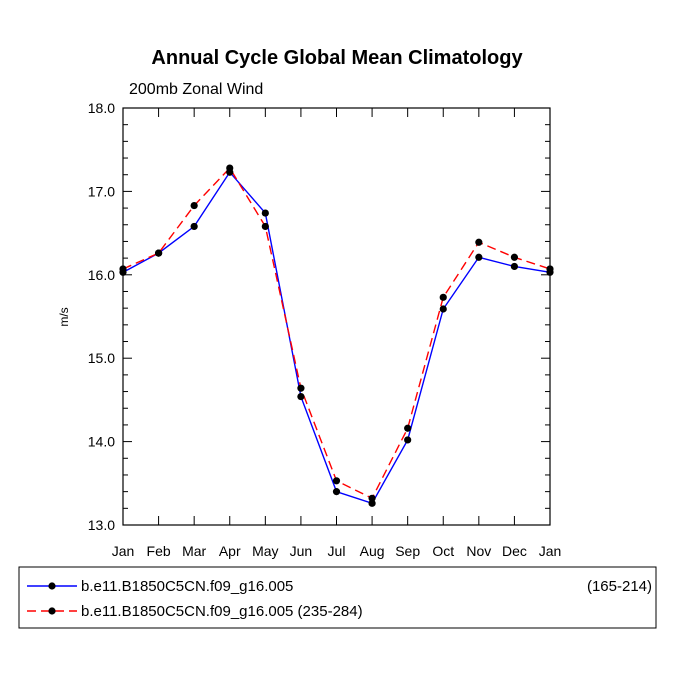  What do you see at coordinates (64, 316) in the screenshot?
I see `y-axis-label: m/s` at bounding box center [64, 316].